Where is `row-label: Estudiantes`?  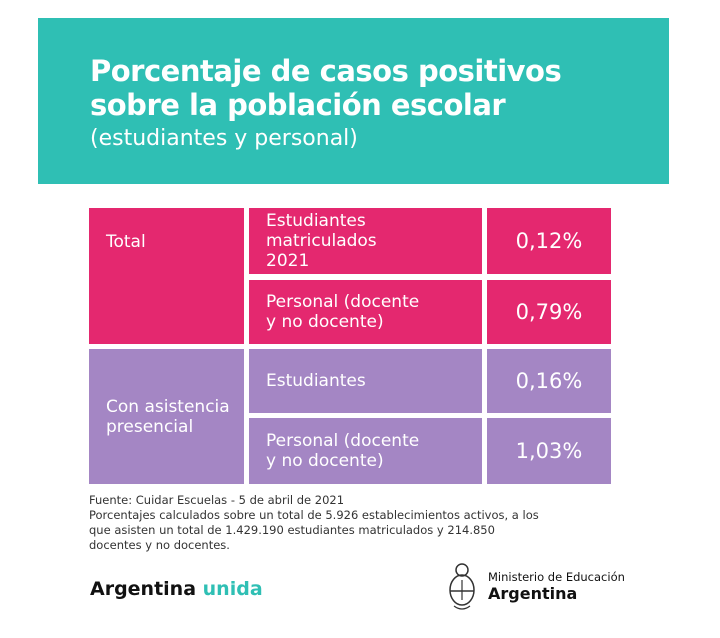 row-label: Estudiantes is located at coordinates (365, 381).